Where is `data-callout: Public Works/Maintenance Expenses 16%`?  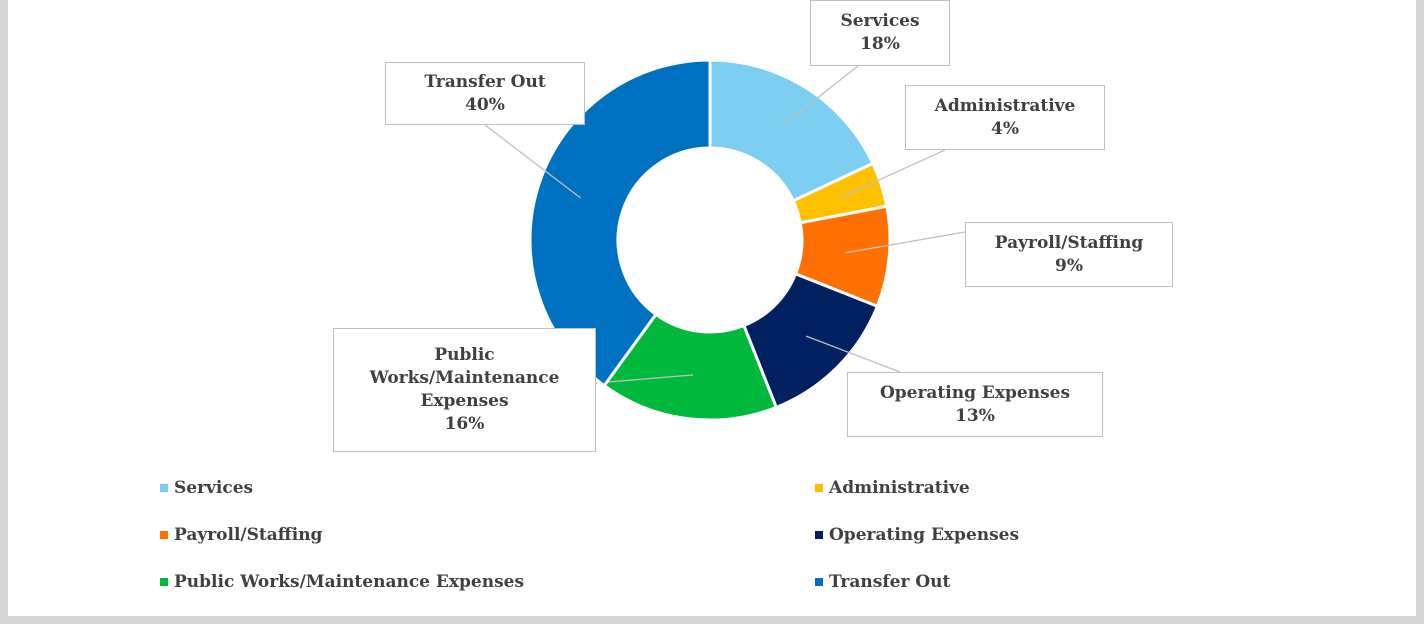
data-callout: Public Works/Maintenance Expenses 16% is located at coordinates (464, 390).